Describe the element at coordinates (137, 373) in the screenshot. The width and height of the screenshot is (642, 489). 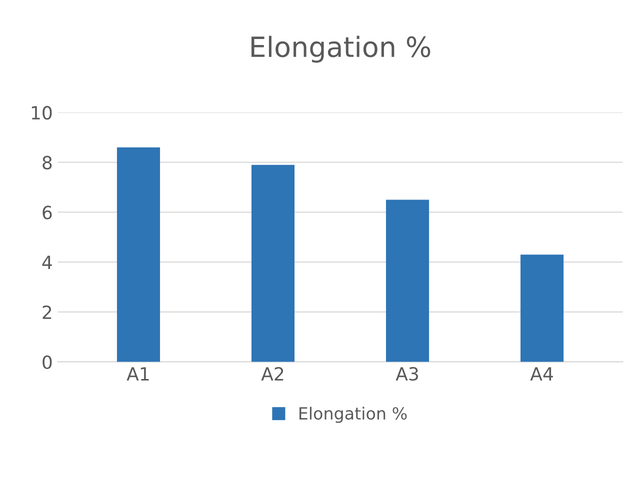
I see `x-tick-label: A1` at that location.